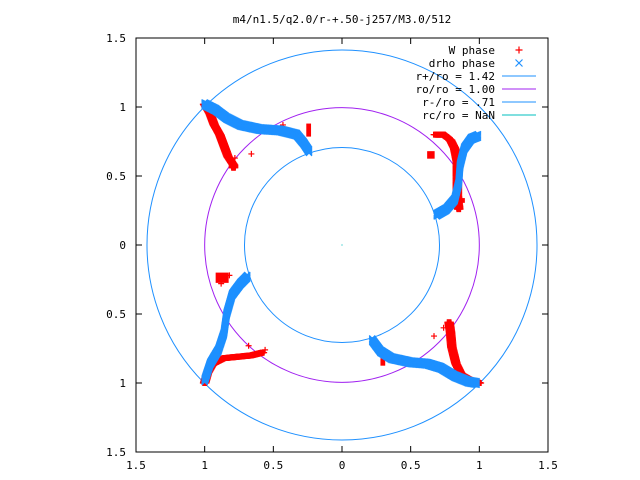 Image resolution: width=640 pixels, height=480 pixels. Describe the element at coordinates (458, 115) in the screenshot. I see `legend-label: rc/ro = NaN` at that location.